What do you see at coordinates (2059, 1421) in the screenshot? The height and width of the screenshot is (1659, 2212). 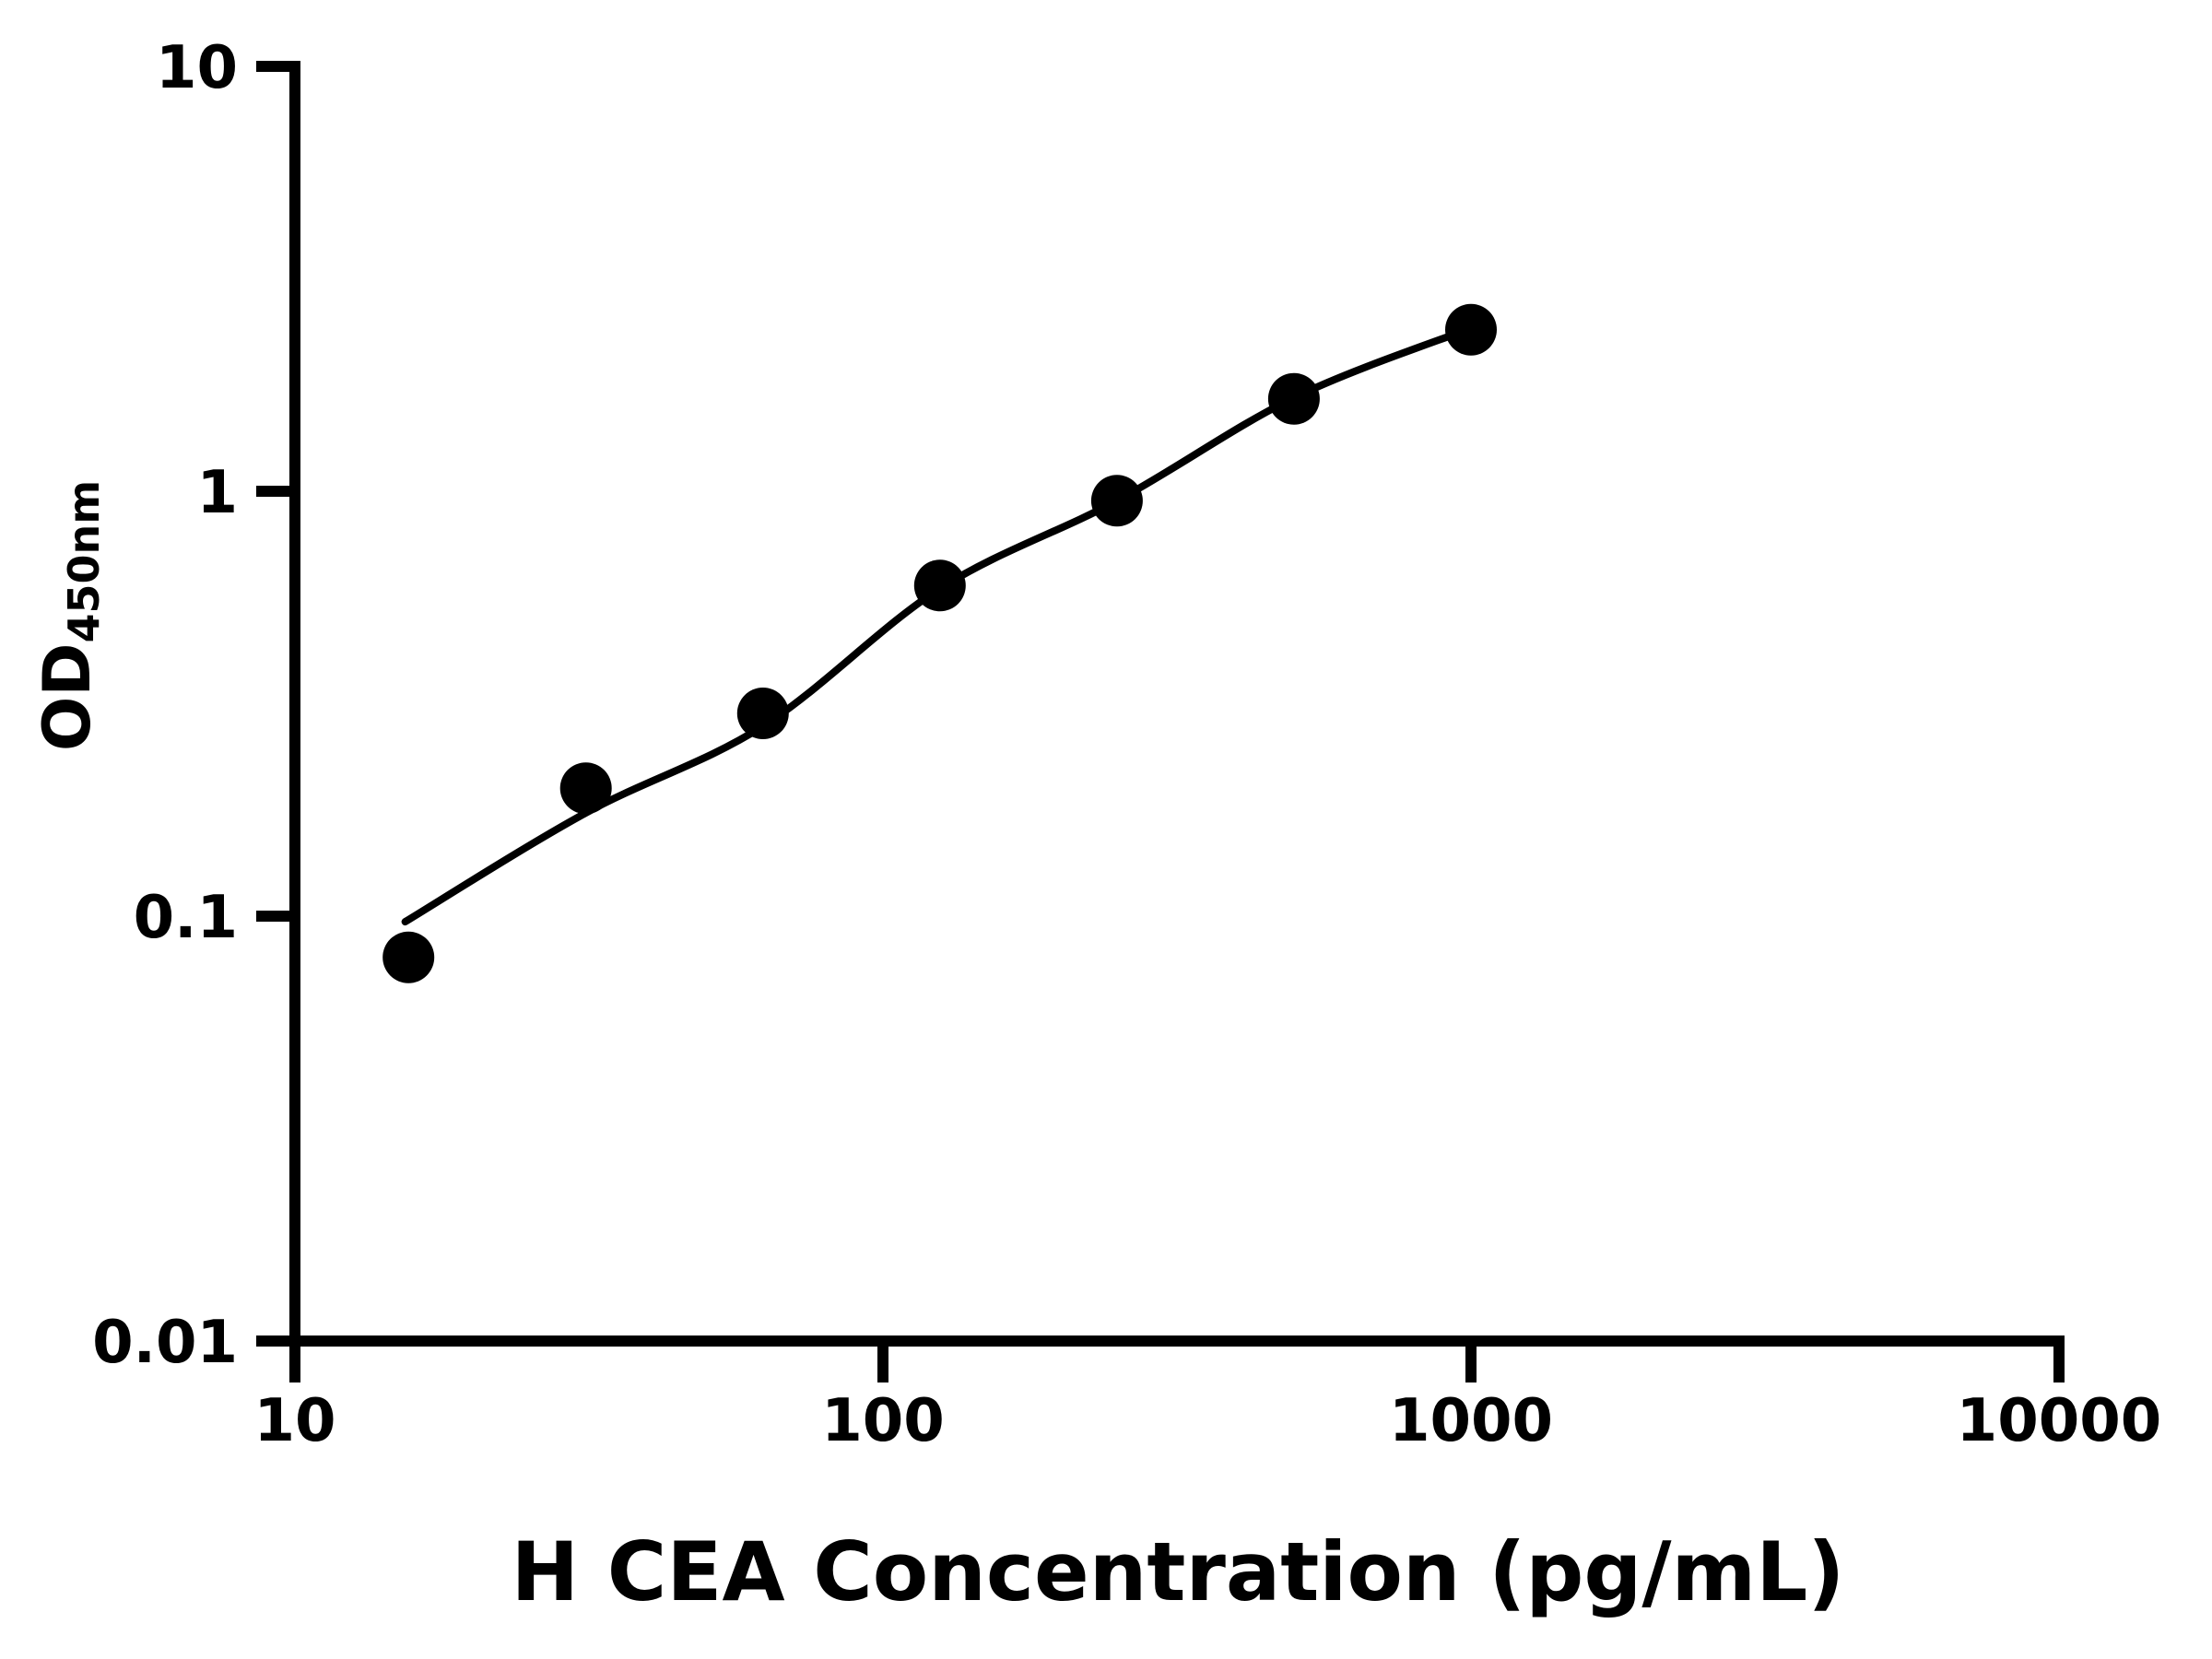 I see `x-tick-label: 10000` at bounding box center [2059, 1421].